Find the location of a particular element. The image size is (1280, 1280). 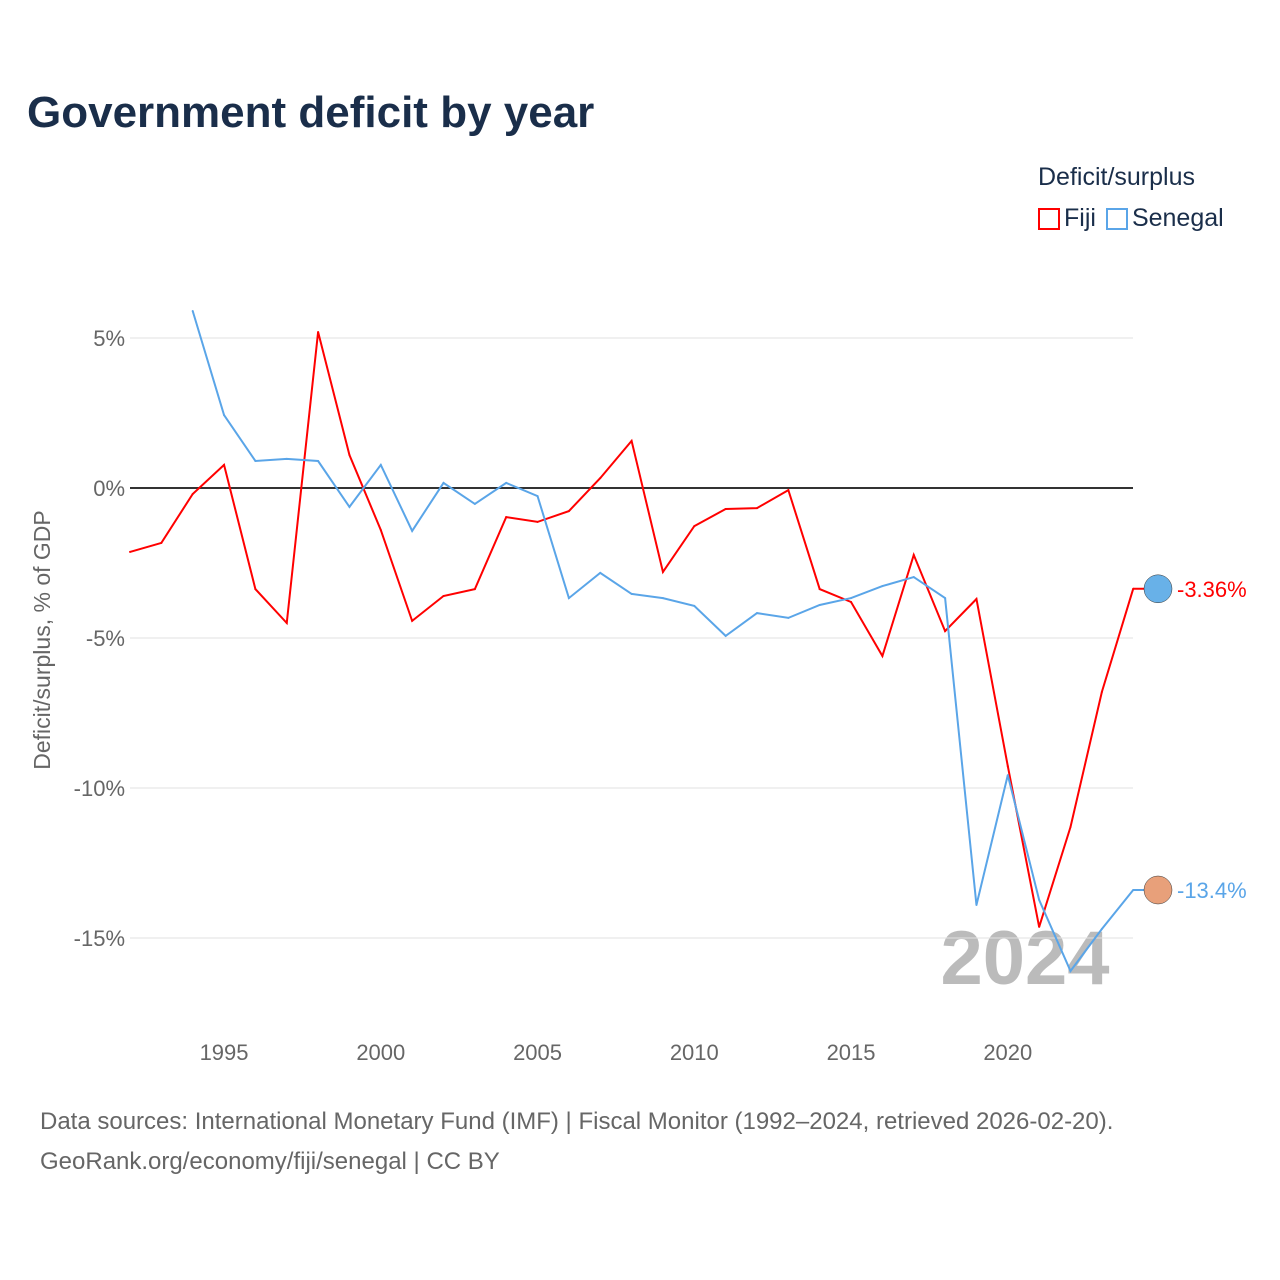

legend: Fiji Senegal is located at coordinates (1131, 218).